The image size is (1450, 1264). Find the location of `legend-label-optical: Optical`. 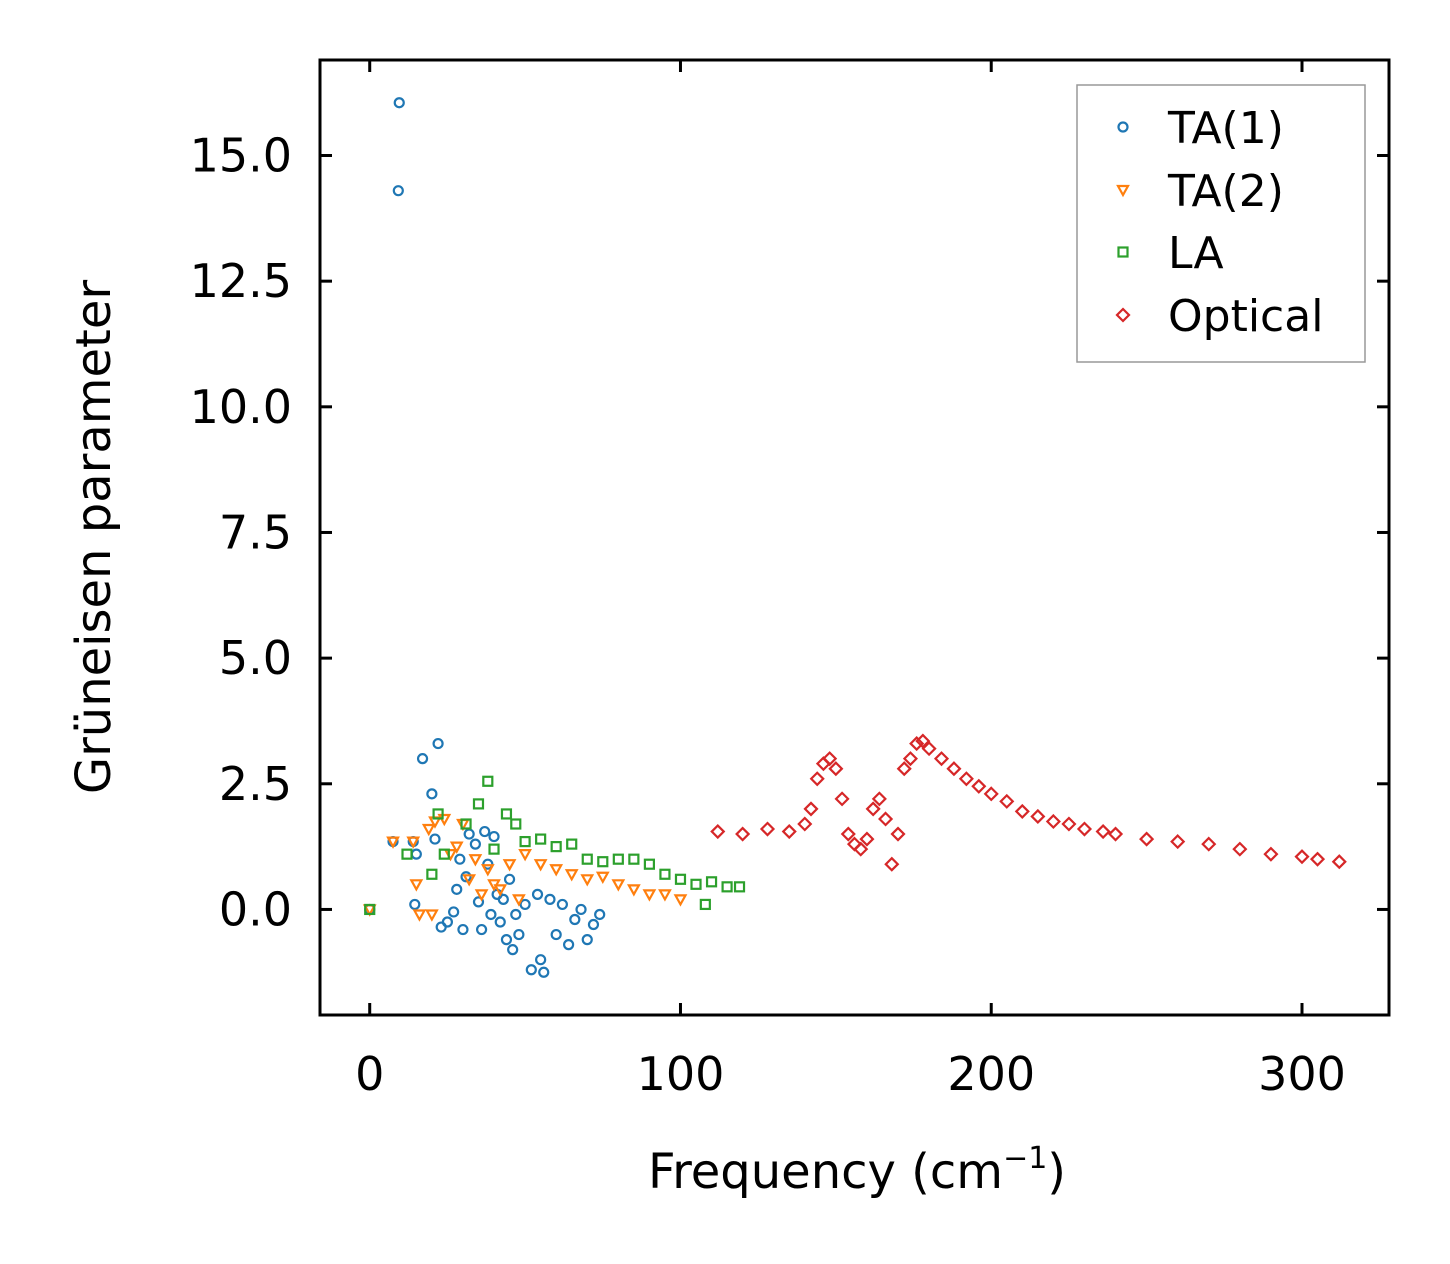

legend-label-optical: Optical is located at coordinates (1245, 316).